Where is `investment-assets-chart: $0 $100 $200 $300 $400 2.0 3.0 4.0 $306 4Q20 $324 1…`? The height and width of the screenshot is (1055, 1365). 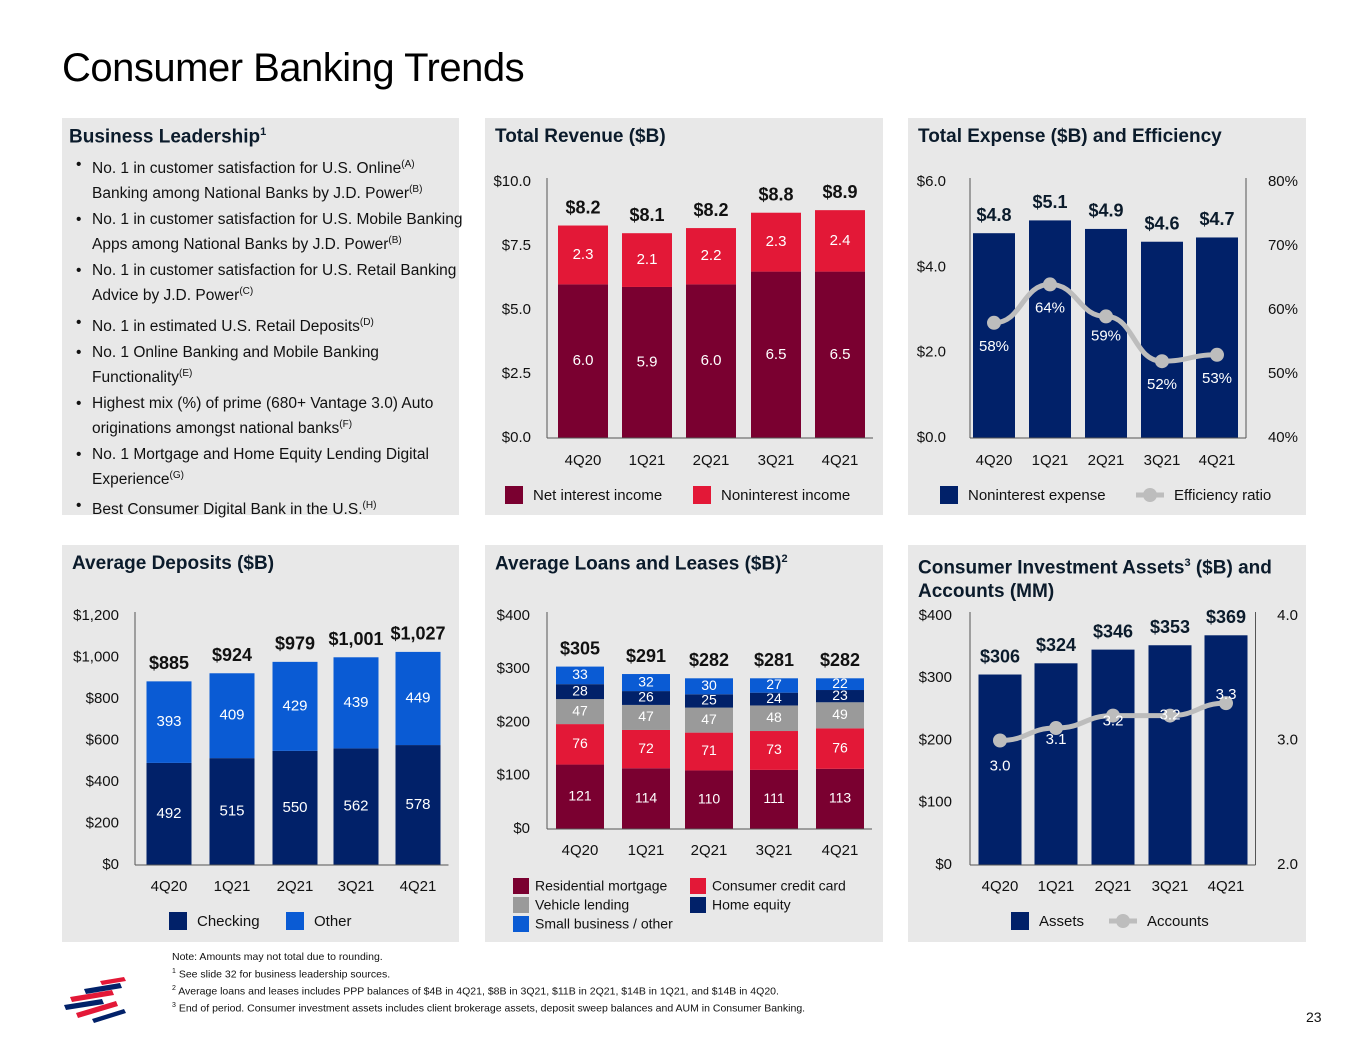 investment-assets-chart: $0 $100 $200 $300 $400 2.0 3.0 4.0 $306 4Q20 $324 1… is located at coordinates (1108, 768).